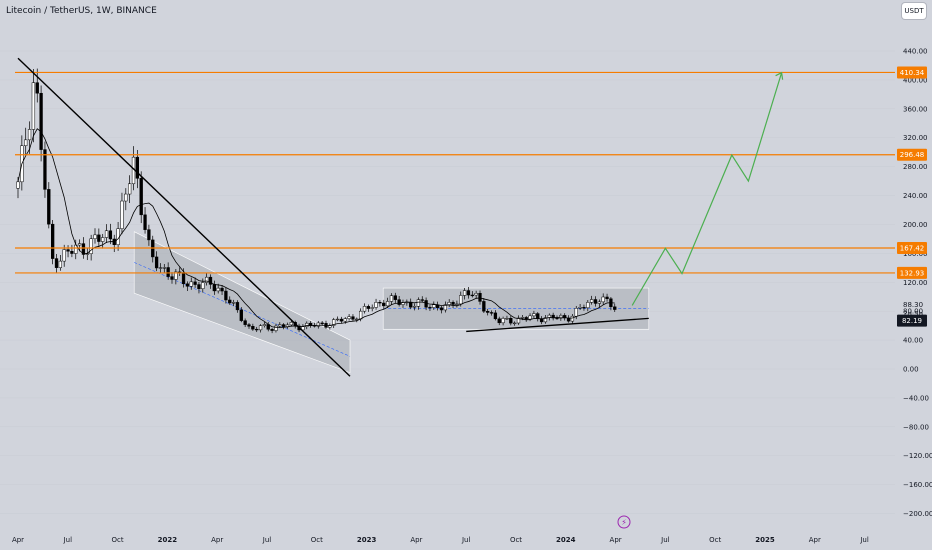 The image size is (932, 550). I want to click on level-badge-label: 132.93, so click(912, 273).